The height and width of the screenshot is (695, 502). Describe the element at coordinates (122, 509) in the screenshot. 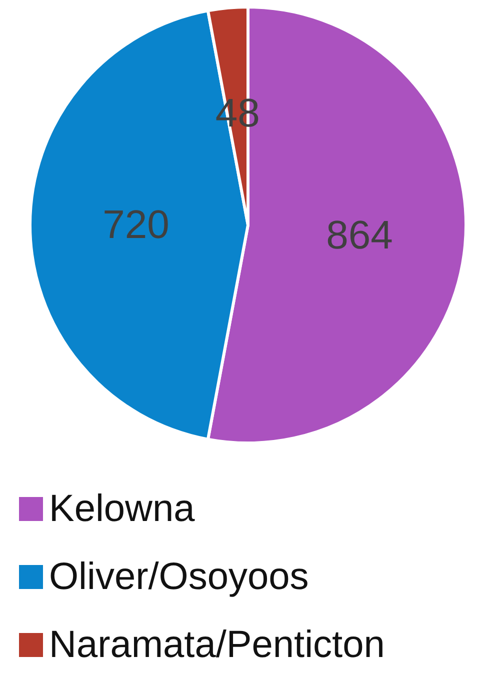

I see `legend-label: Kelowna` at that location.